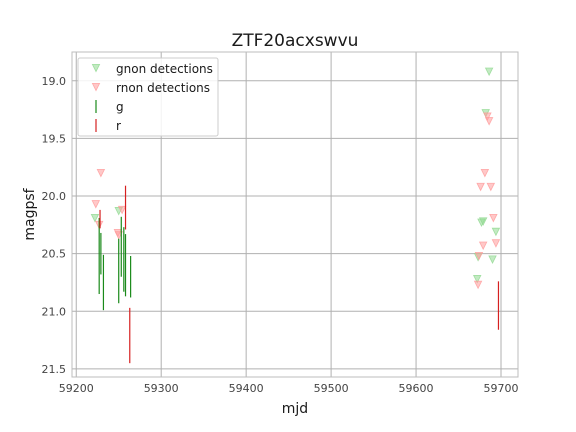 This screenshot has width=576, height=432. Describe the element at coordinates (120, 107) in the screenshot. I see `legend-label: g` at that location.